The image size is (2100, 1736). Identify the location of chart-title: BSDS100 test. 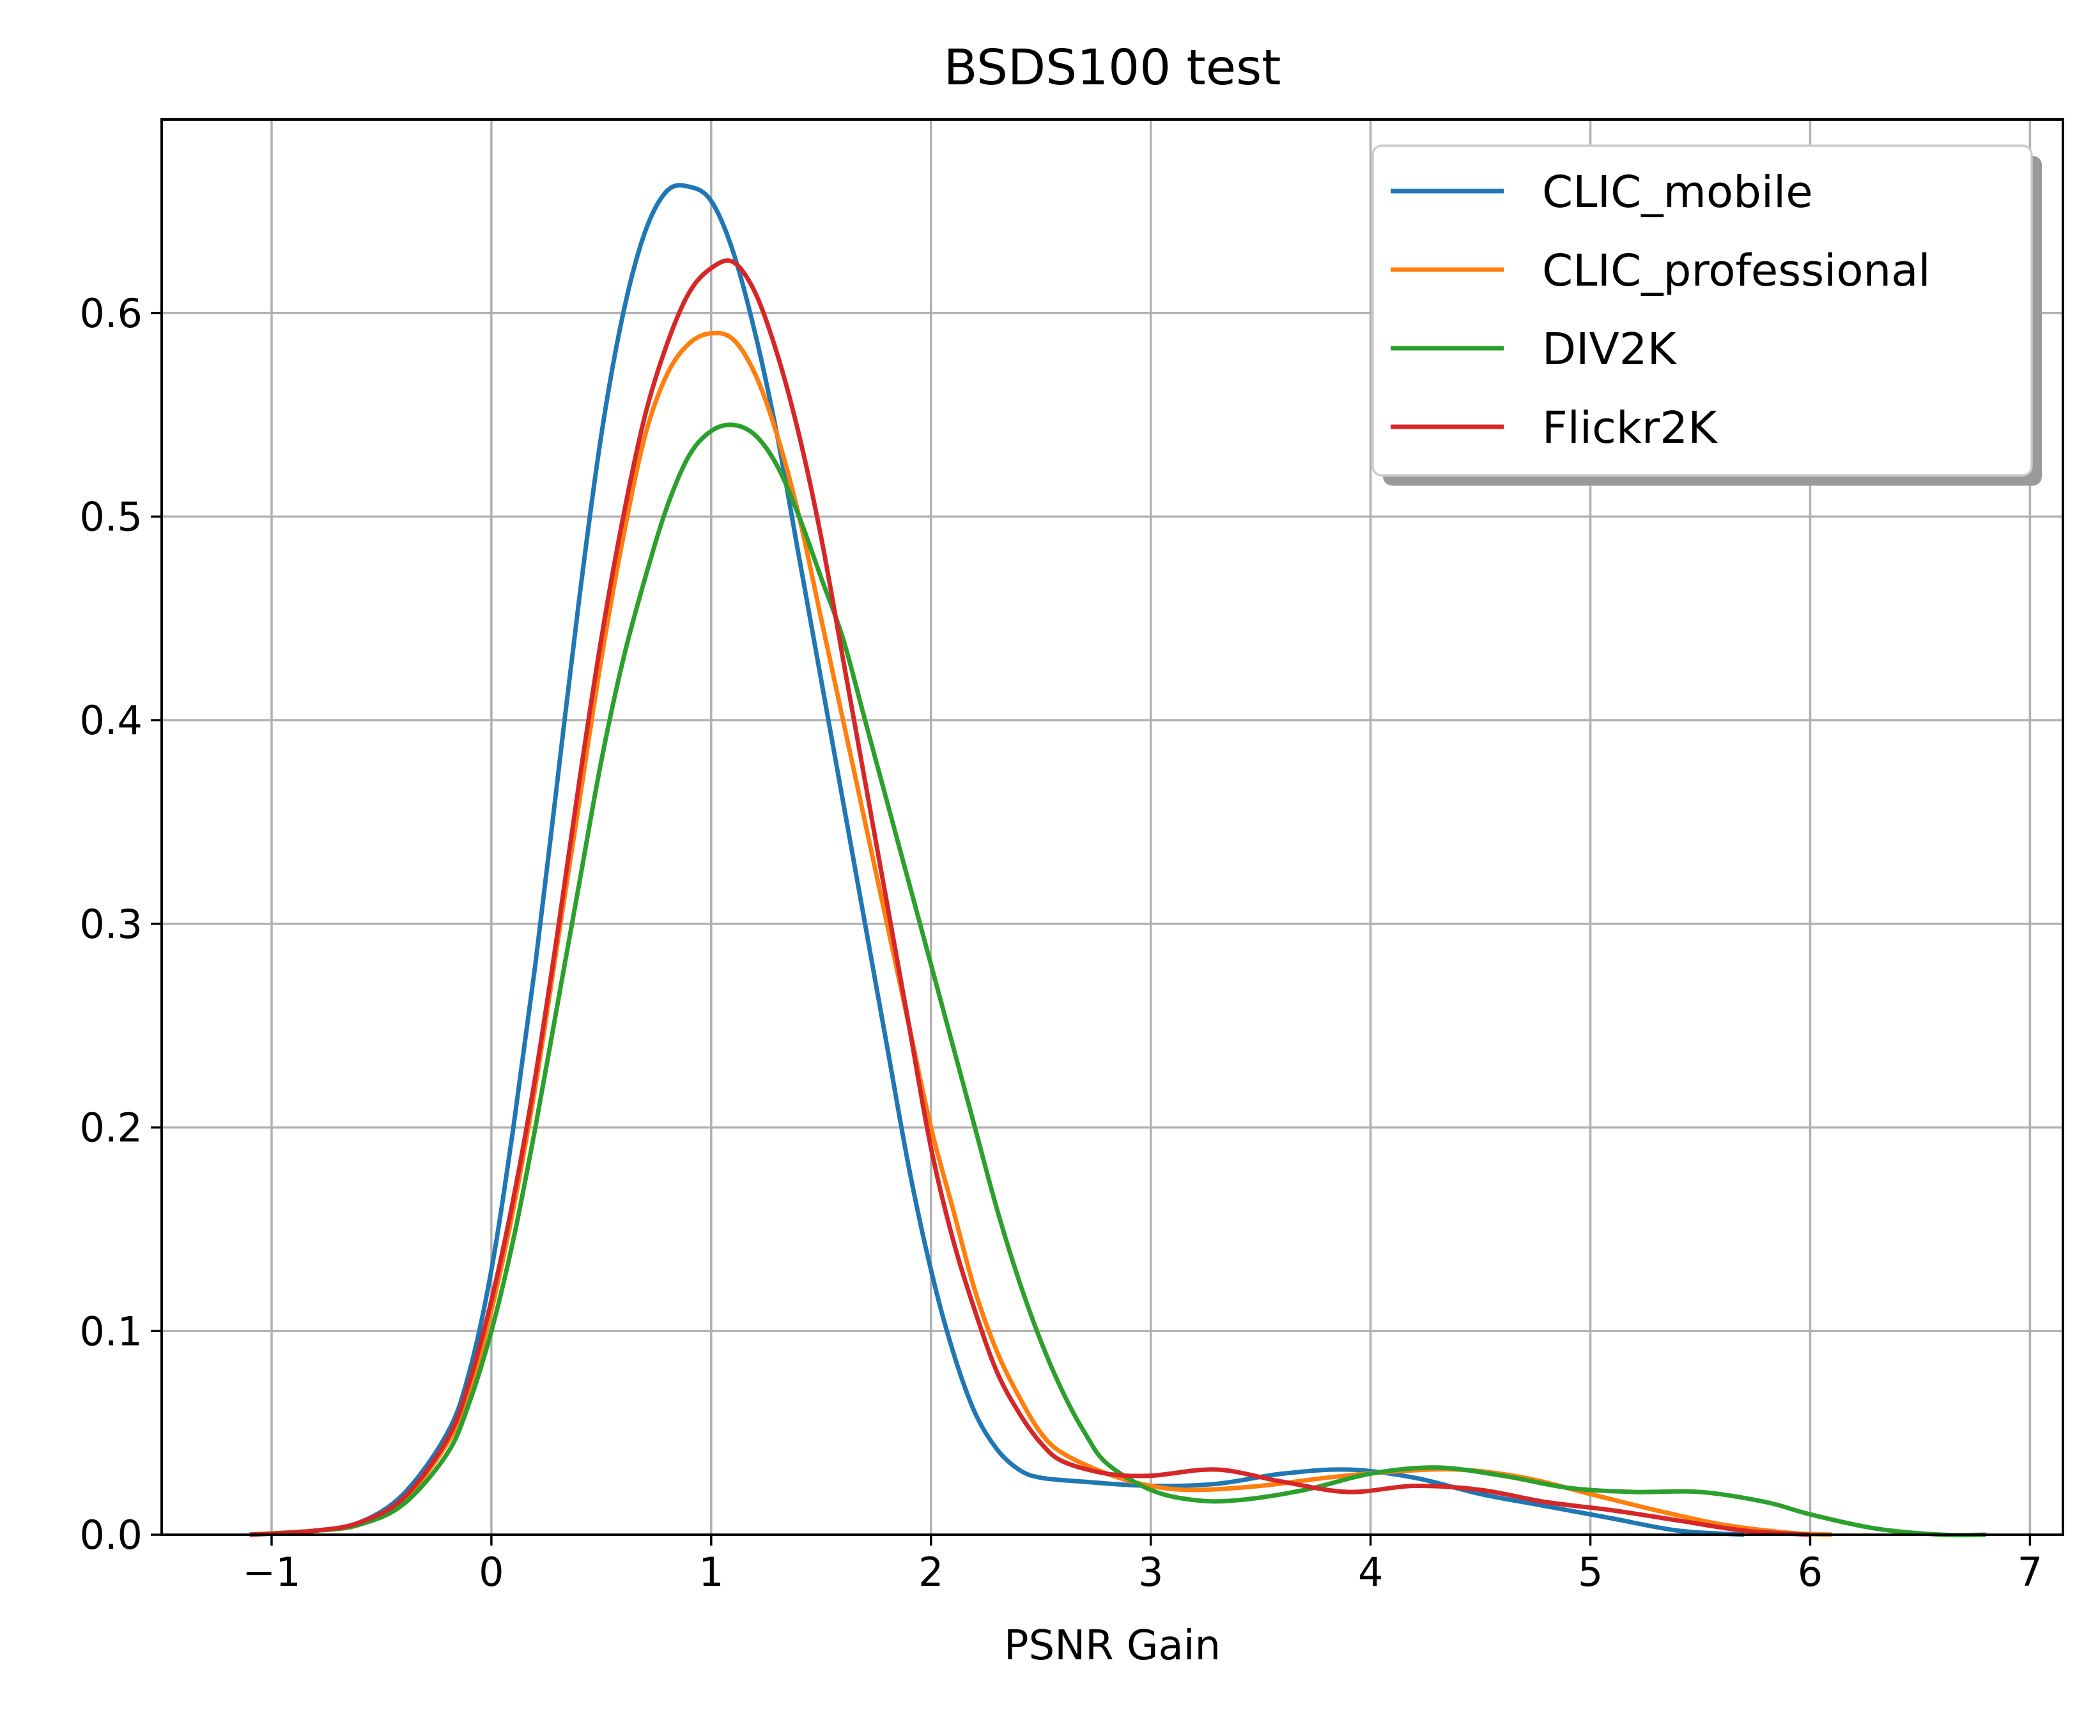
(1112, 68).